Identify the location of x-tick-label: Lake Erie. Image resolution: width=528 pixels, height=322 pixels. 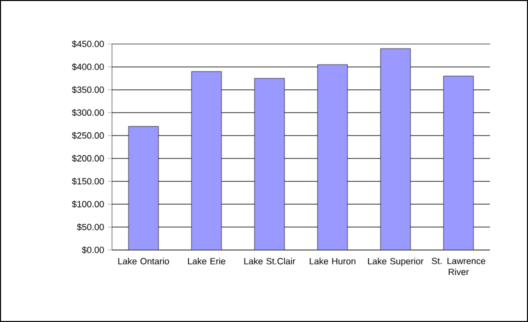
(207, 261).